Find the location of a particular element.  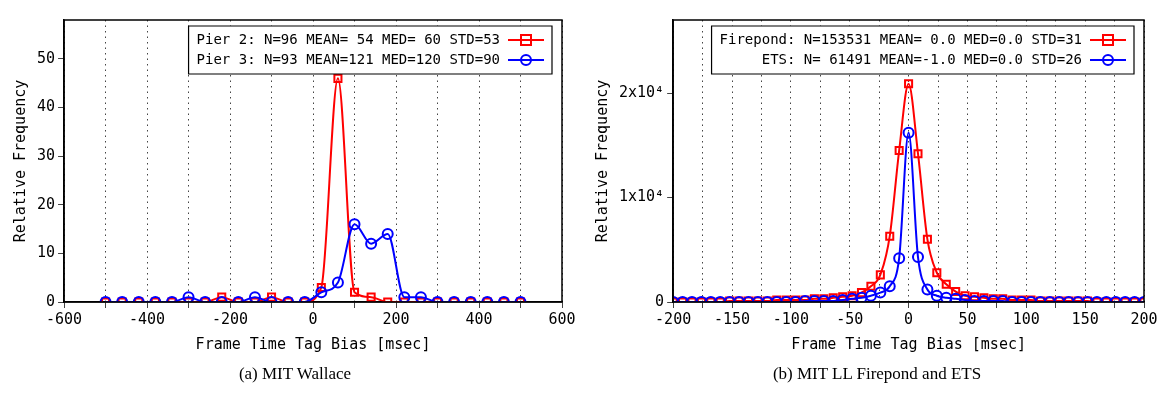

y-tick-label: 10 is located at coordinates (46, 252).